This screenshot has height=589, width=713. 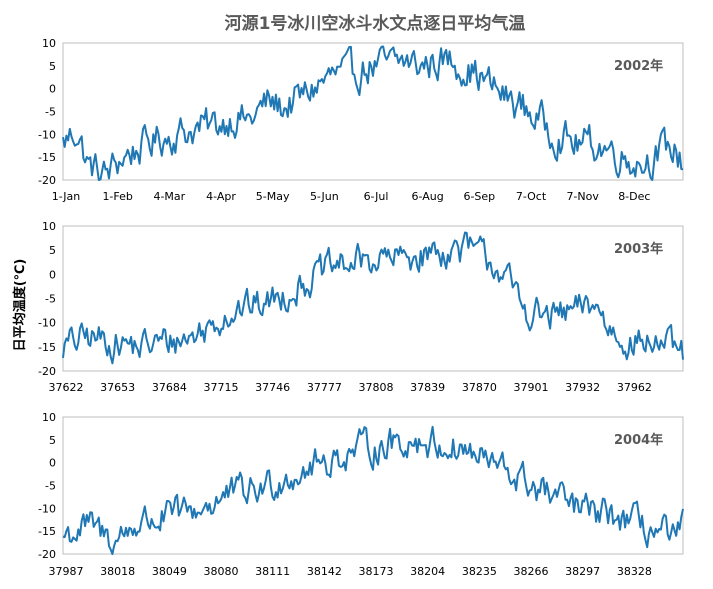 What do you see at coordinates (221, 196) in the screenshot?
I see `x-tick-label: 4-Apr` at bounding box center [221, 196].